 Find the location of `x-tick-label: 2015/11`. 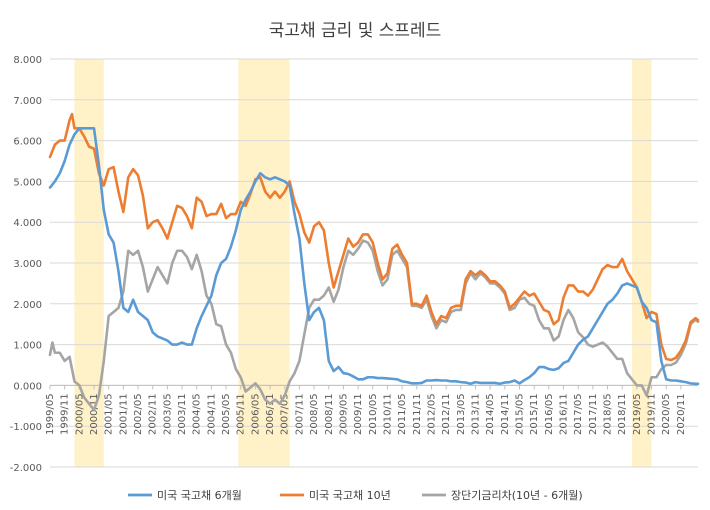

x-tick-label: 2015/11 is located at coordinates (534, 414).